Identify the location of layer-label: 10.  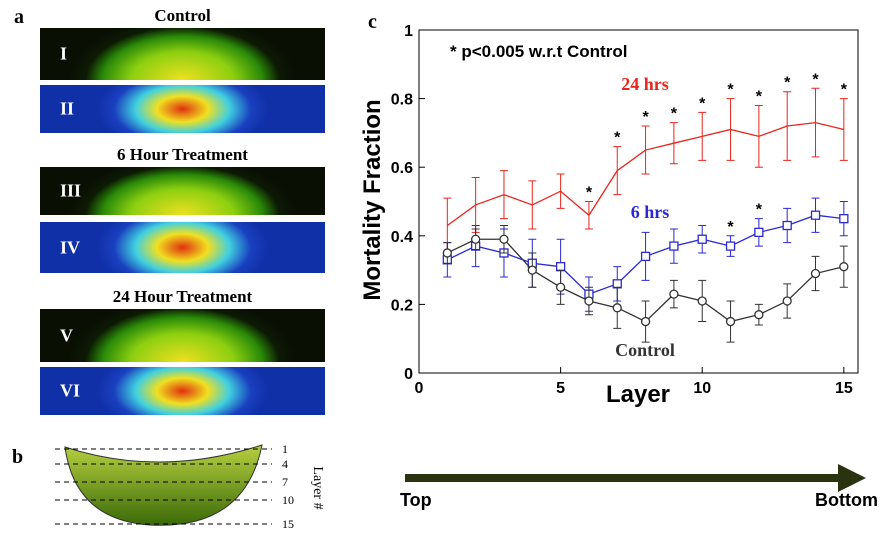
(288, 500).